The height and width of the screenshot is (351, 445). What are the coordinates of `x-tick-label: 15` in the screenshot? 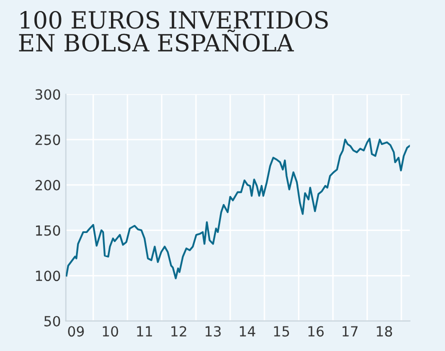 It's located at (282, 331).